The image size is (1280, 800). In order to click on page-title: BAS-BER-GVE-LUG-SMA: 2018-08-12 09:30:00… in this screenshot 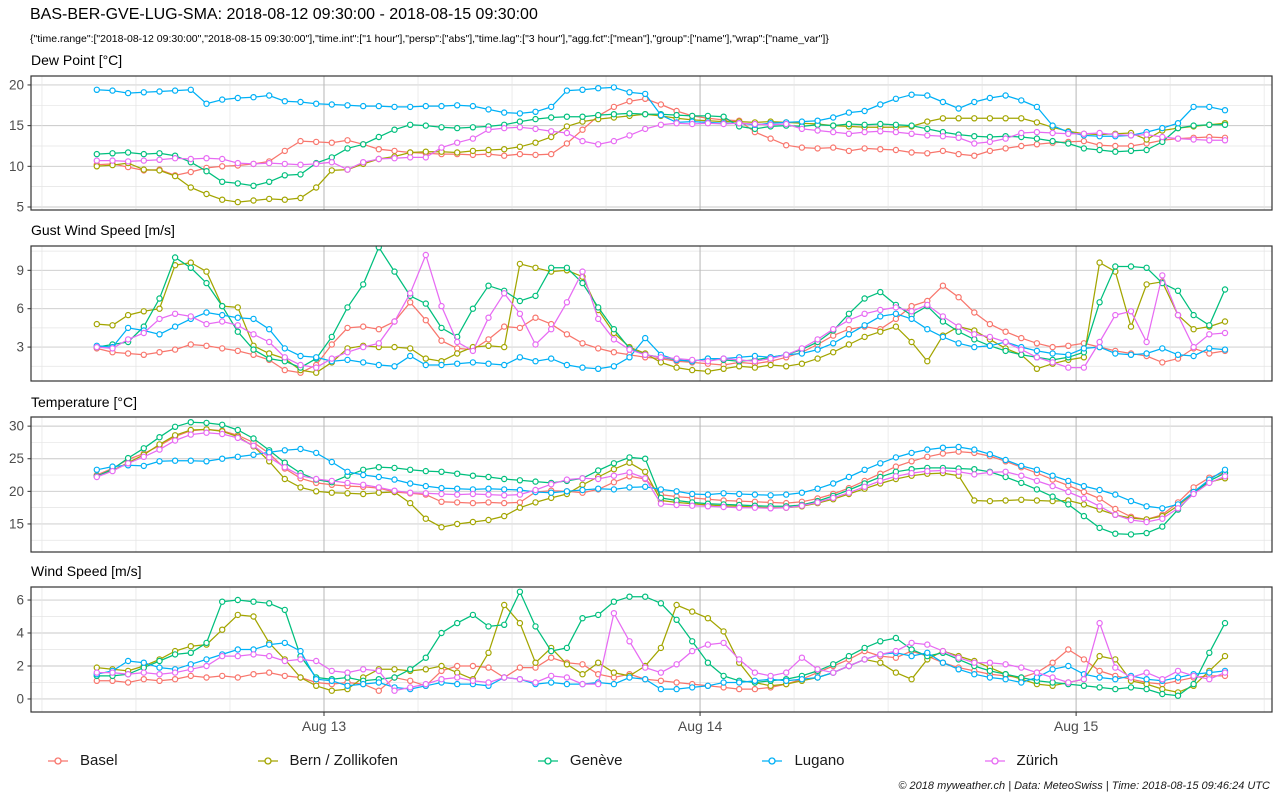, I will do `click(284, 14)`.